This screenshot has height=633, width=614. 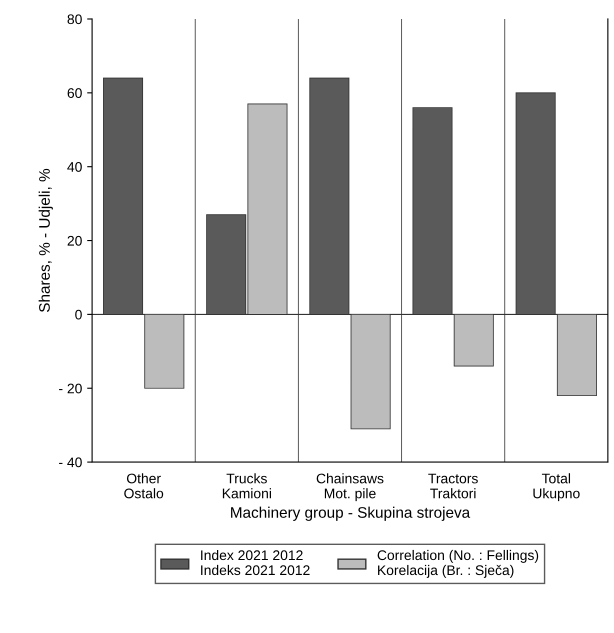 What do you see at coordinates (45, 240) in the screenshot?
I see `y-axis-title: Shares, % - Udjeli, %` at bounding box center [45, 240].